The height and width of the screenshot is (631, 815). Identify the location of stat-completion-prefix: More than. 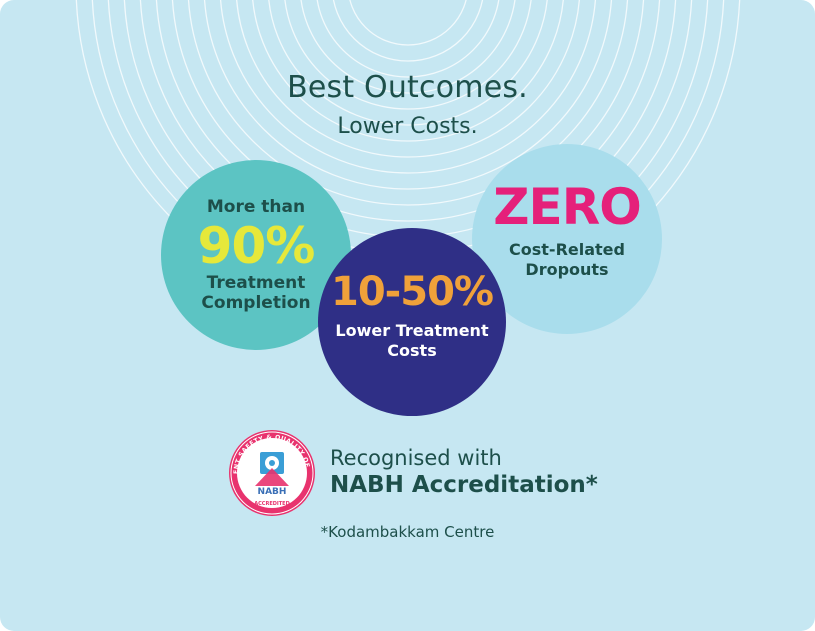
(256, 207).